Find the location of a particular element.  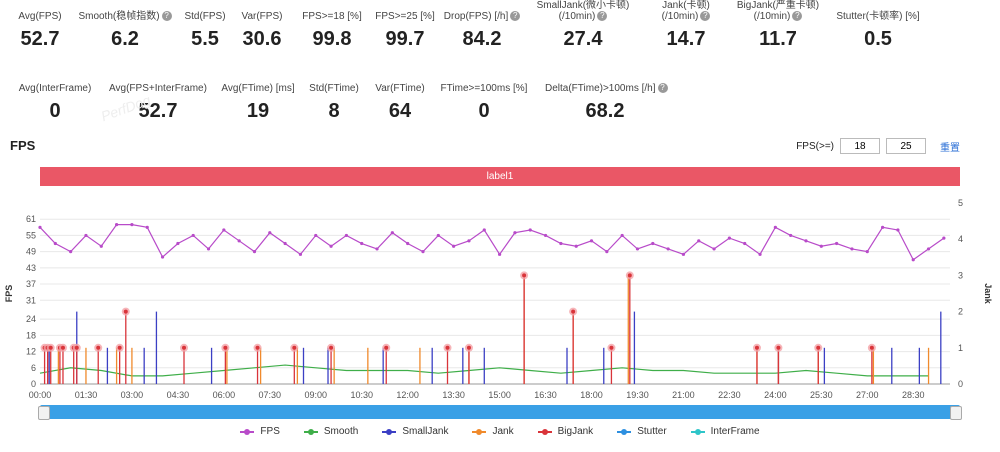

x-tick-label: 24:00 is located at coordinates (775, 395).